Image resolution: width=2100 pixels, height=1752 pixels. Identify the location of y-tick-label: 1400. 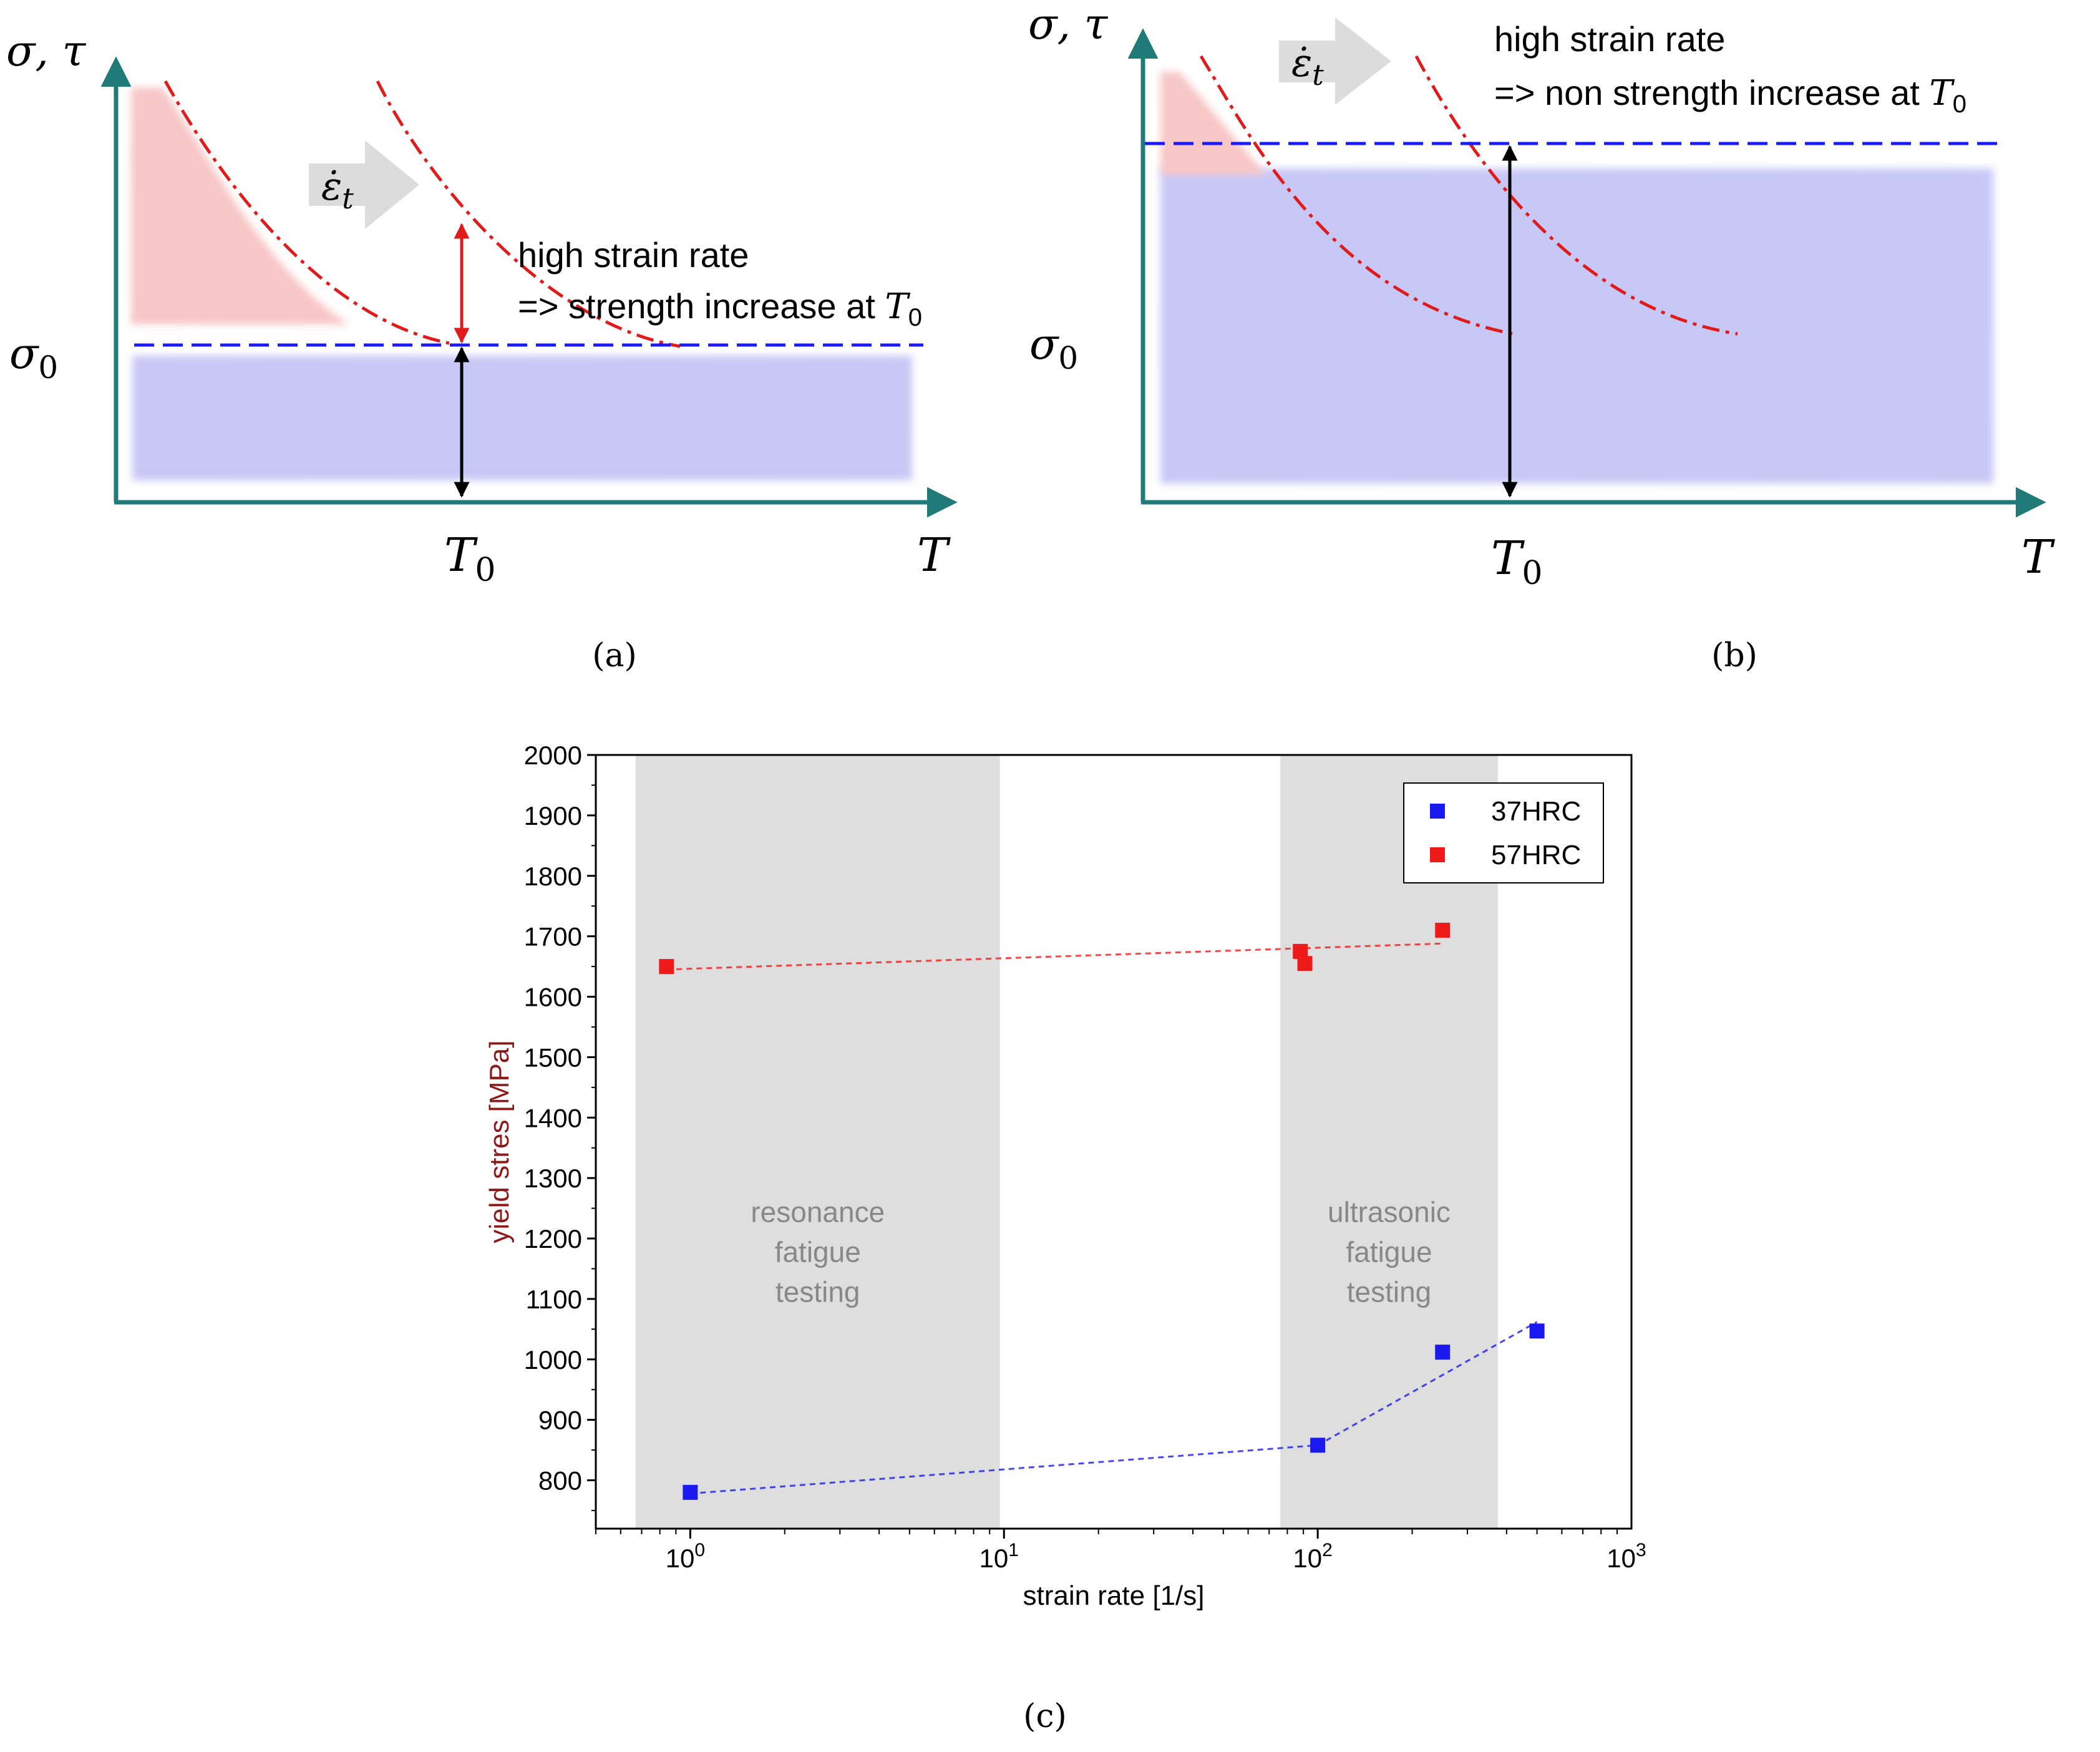
(553, 1117).